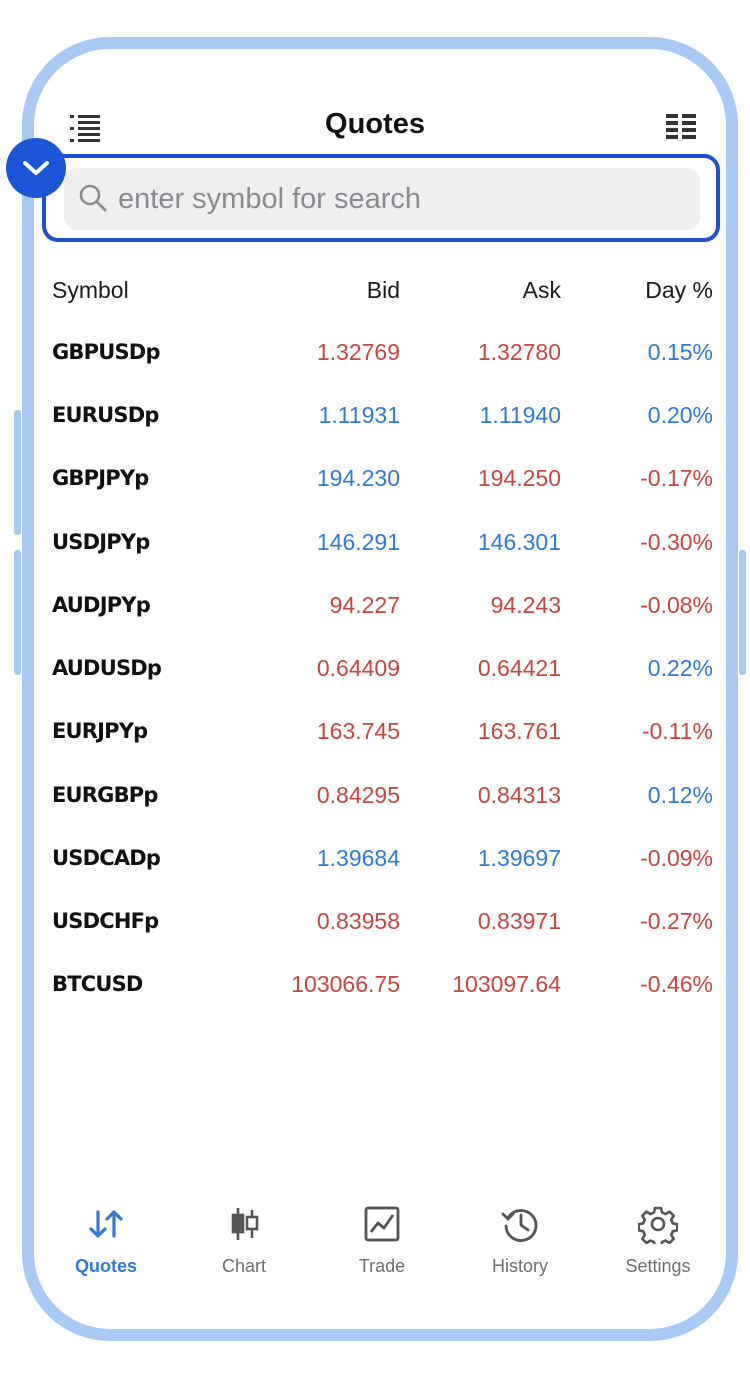  What do you see at coordinates (680, 415) in the screenshot?
I see `quote-day-change: 0.20%` at bounding box center [680, 415].